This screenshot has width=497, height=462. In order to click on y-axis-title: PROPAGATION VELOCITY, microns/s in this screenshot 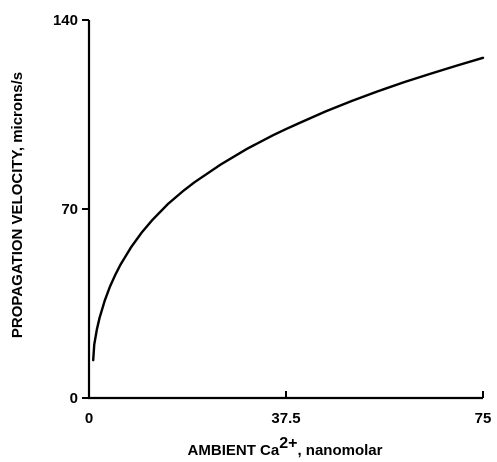, I will do `click(17, 205)`.